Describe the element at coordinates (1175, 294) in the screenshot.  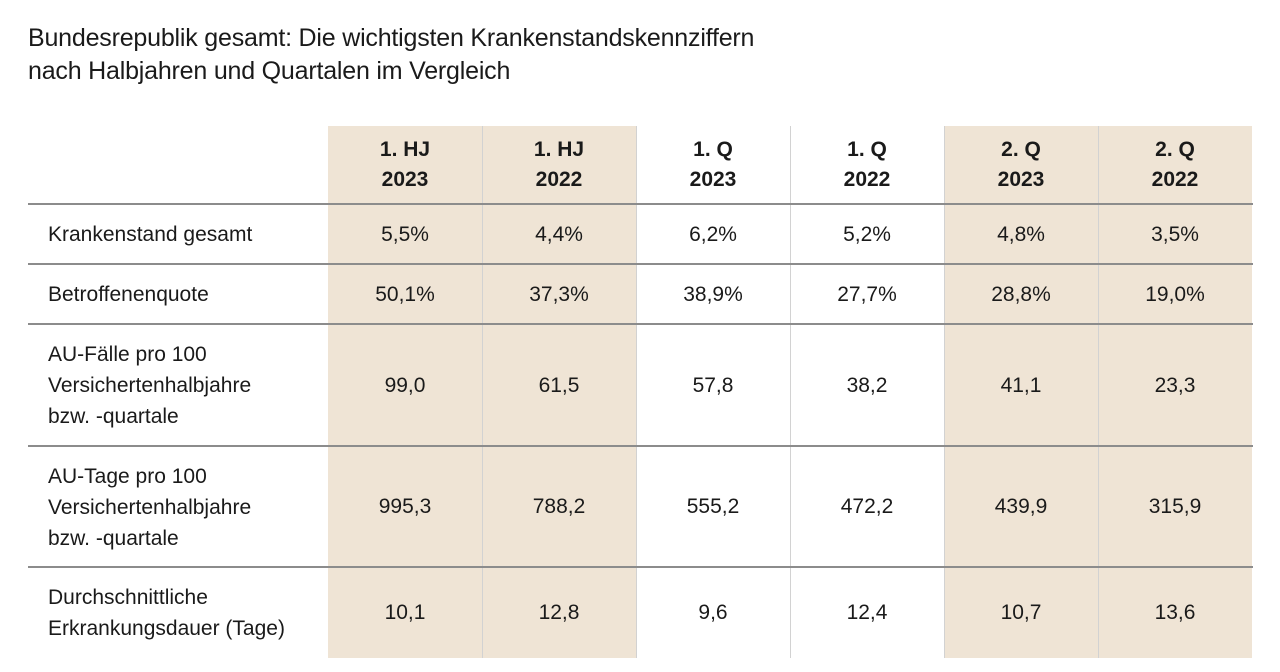
I see `table-cell: 19,0%` at that location.